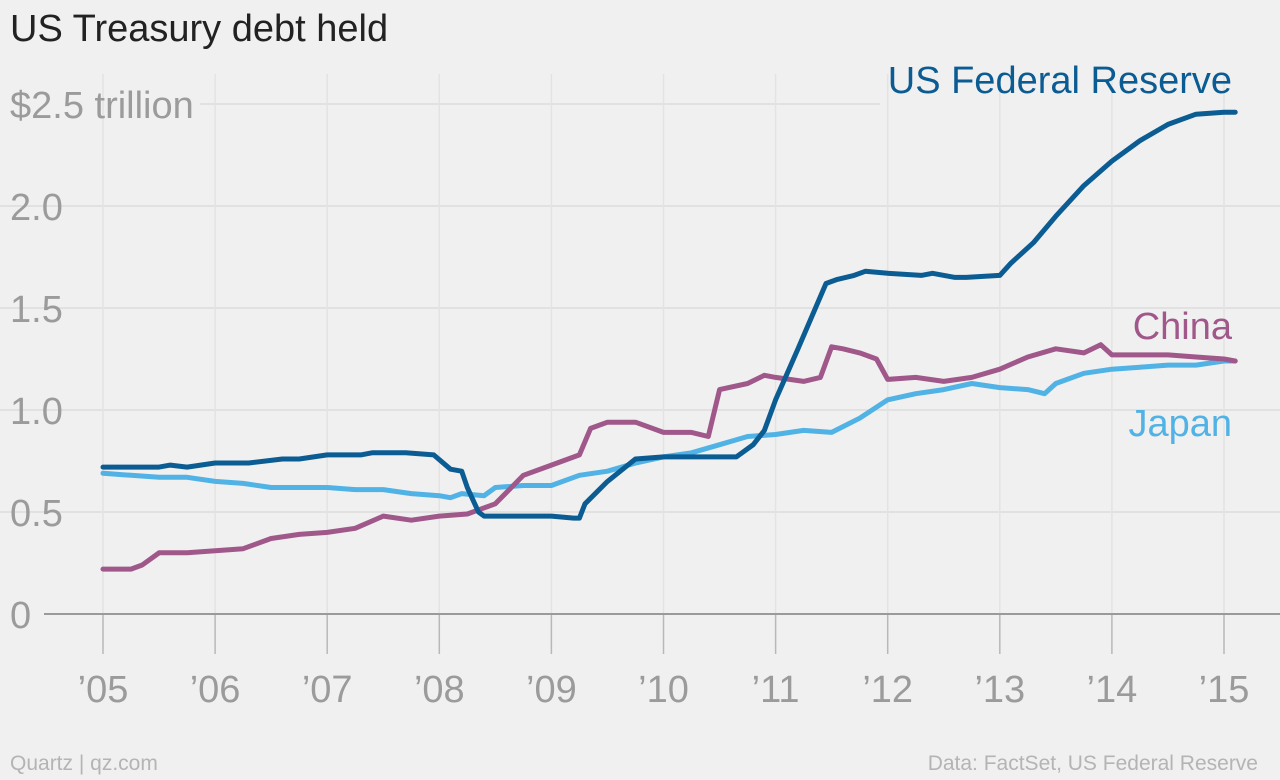 This screenshot has width=1280, height=780. What do you see at coordinates (102, 106) in the screenshot?
I see `y-top-label: $2.5 trillion` at bounding box center [102, 106].